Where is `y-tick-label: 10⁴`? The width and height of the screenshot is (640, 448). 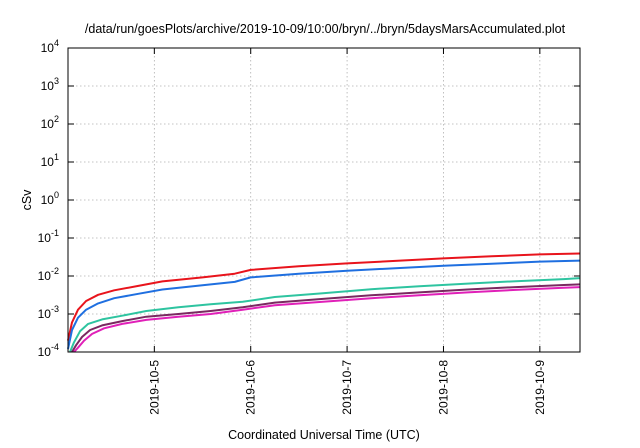
y-tick-label: 10⁴ is located at coordinates (50, 46).